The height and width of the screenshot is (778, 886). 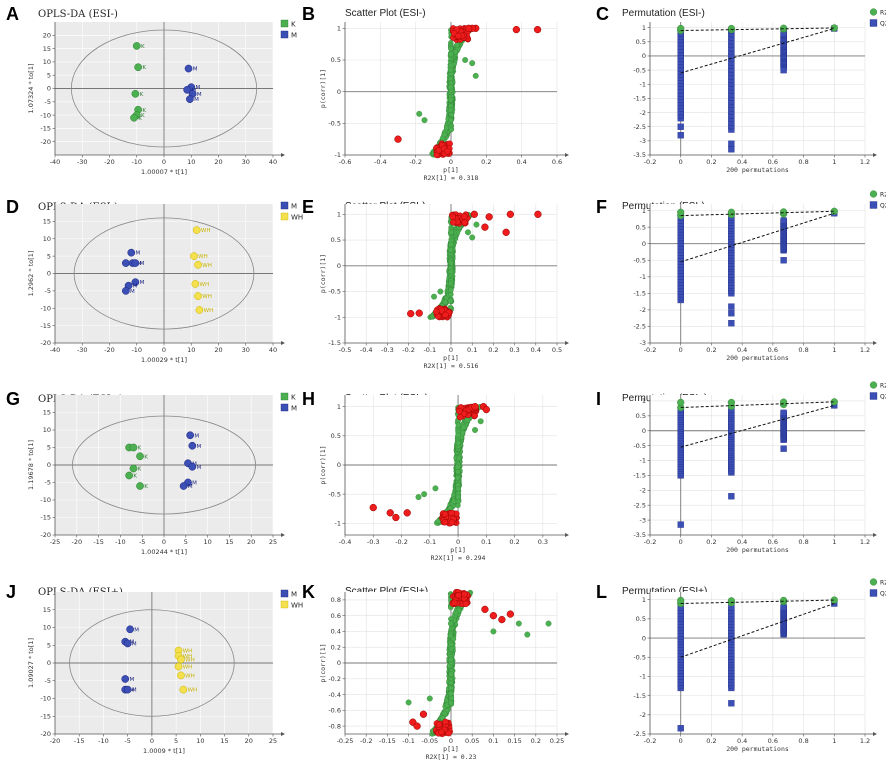 What do you see at coordinates (514, 350) in the screenshot?
I see `x-tick-label: 0.3` at bounding box center [514, 350].